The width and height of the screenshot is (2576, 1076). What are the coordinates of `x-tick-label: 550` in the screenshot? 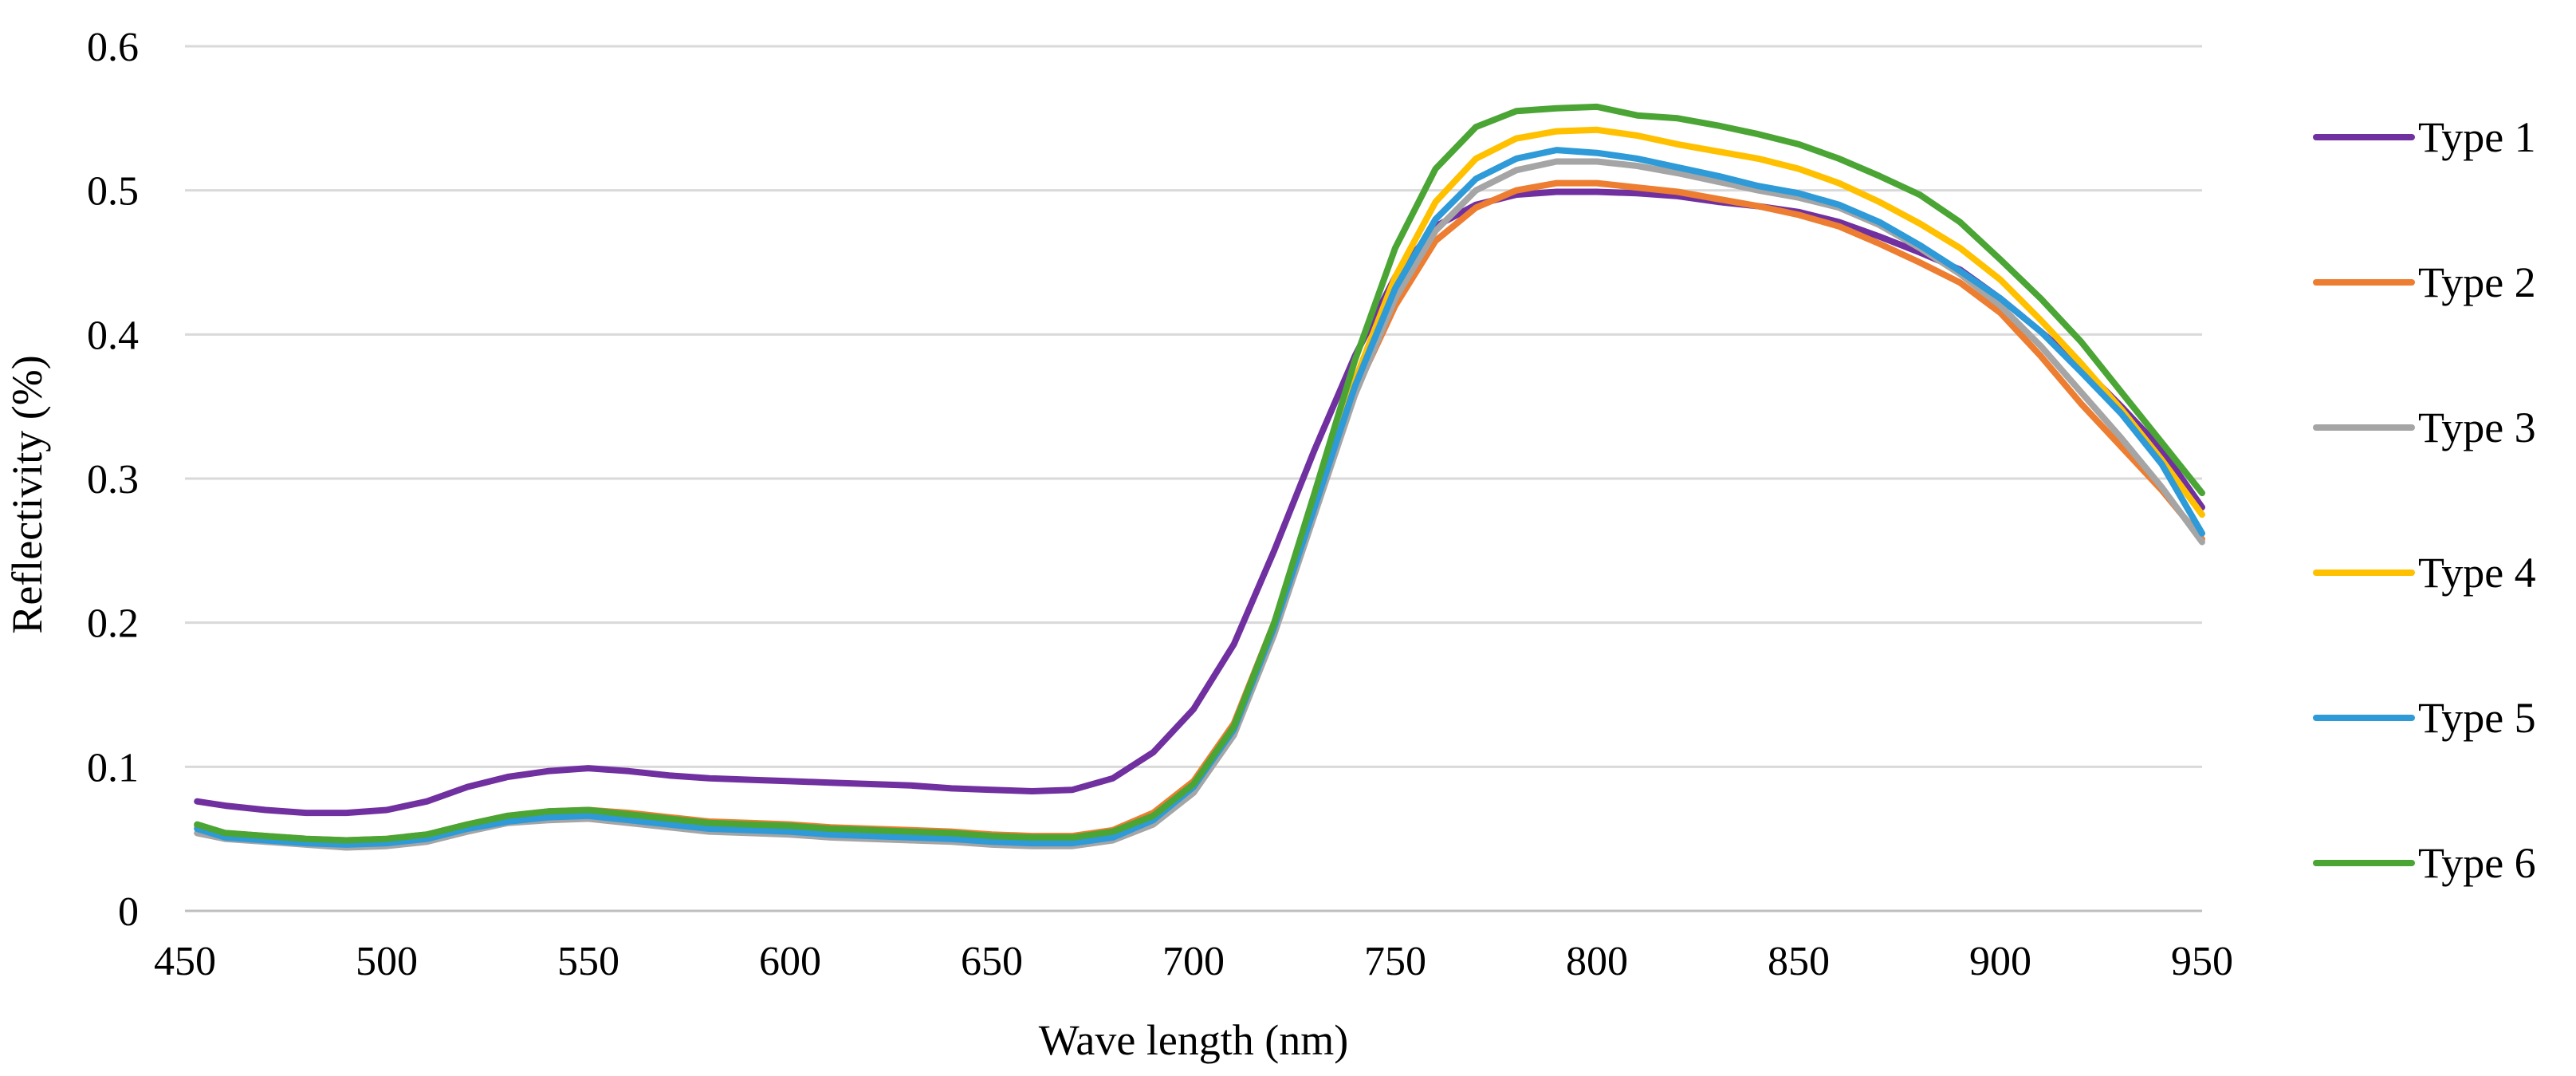 It's located at (588, 961).